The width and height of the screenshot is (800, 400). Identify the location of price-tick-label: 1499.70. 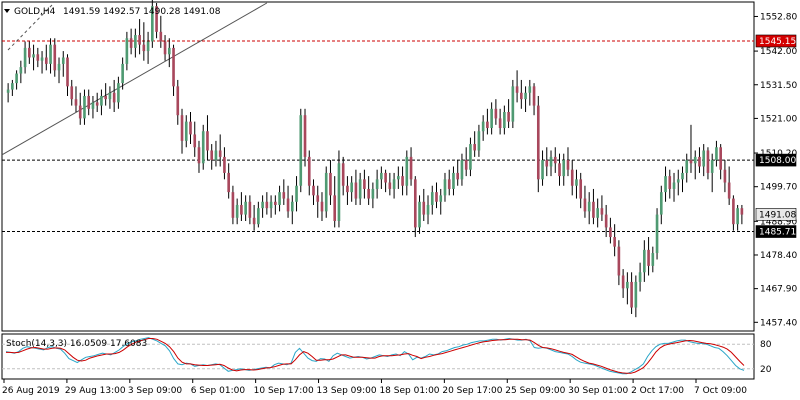
(778, 188).